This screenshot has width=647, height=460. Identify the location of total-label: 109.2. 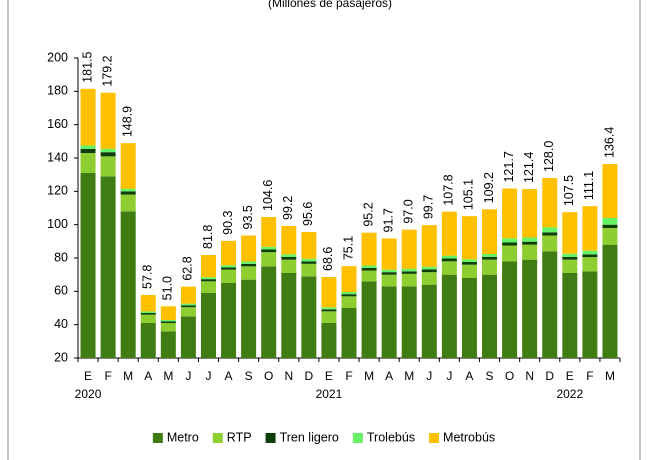
(489, 187).